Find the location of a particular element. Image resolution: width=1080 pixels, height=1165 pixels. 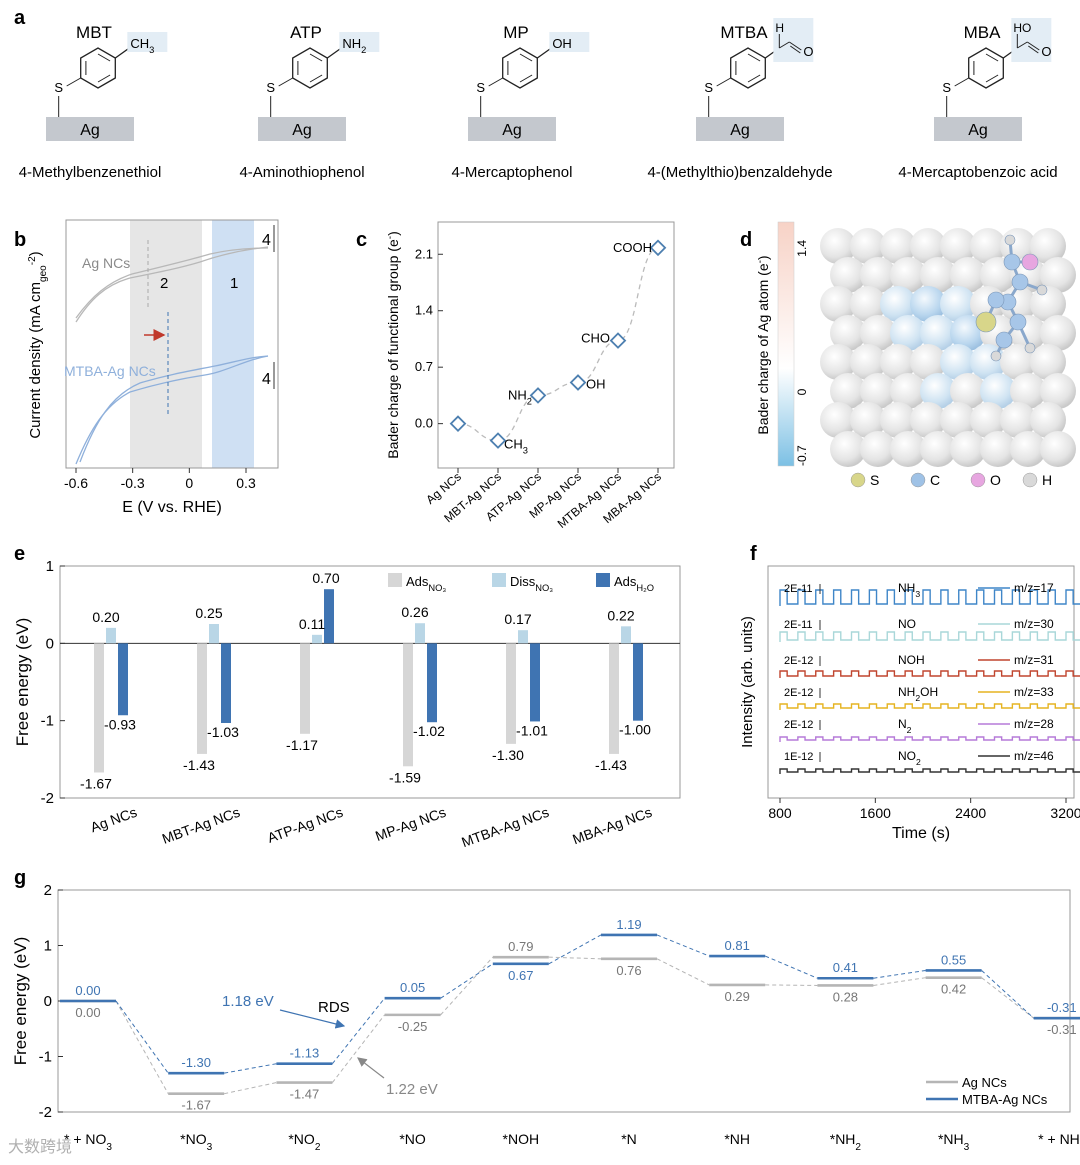

g-ag-value: -1.47 is located at coordinates (305, 1094).